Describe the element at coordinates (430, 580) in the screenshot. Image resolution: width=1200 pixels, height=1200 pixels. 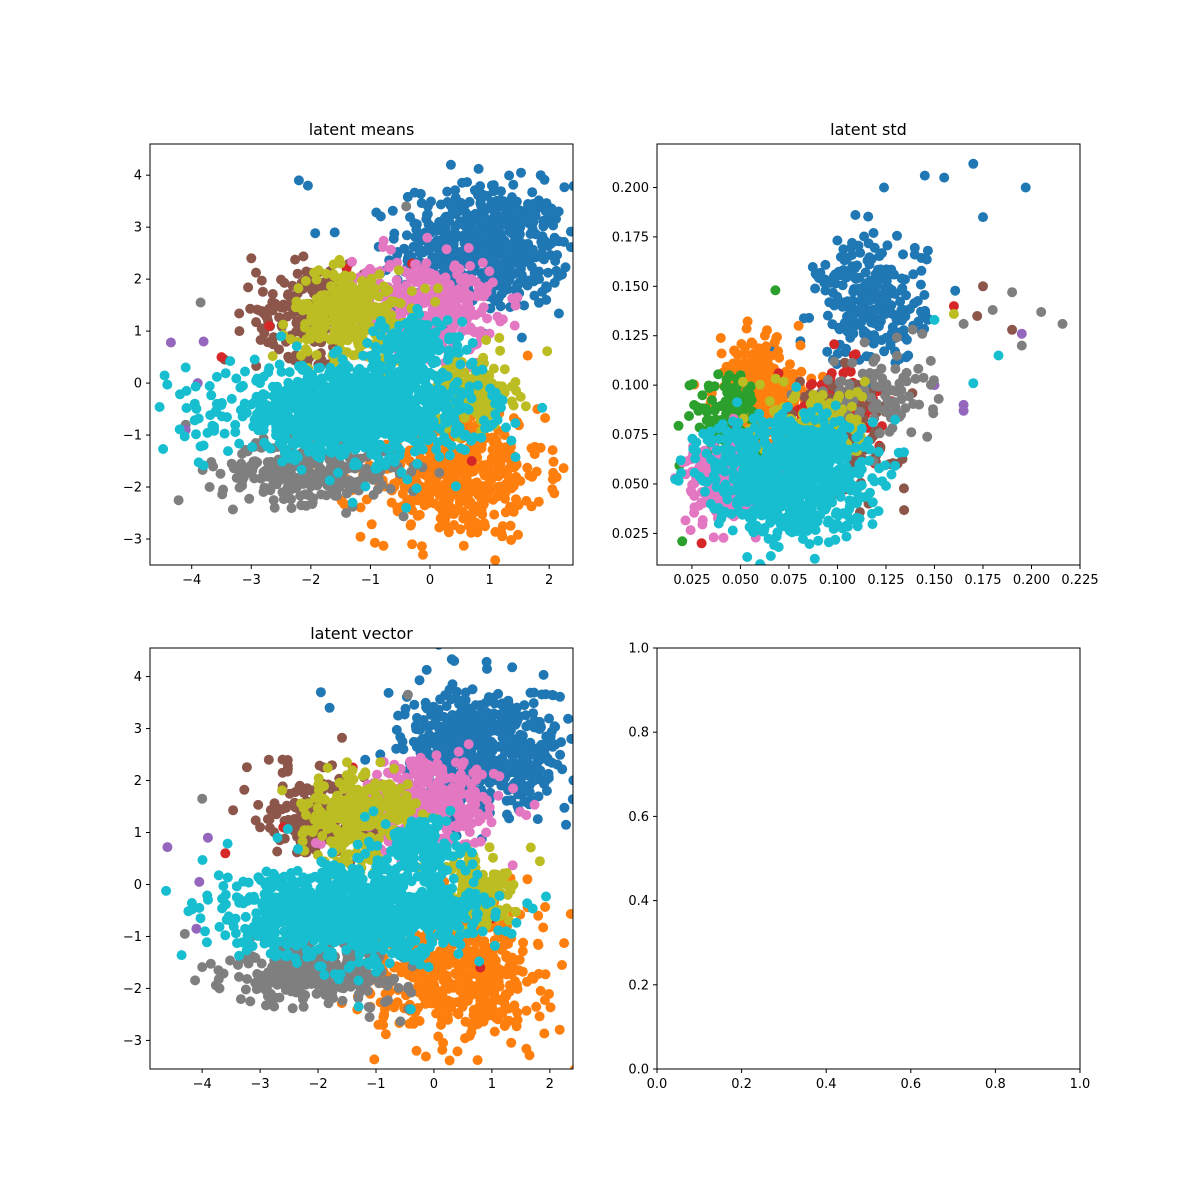
I see `x-tick-label: 0` at that location.